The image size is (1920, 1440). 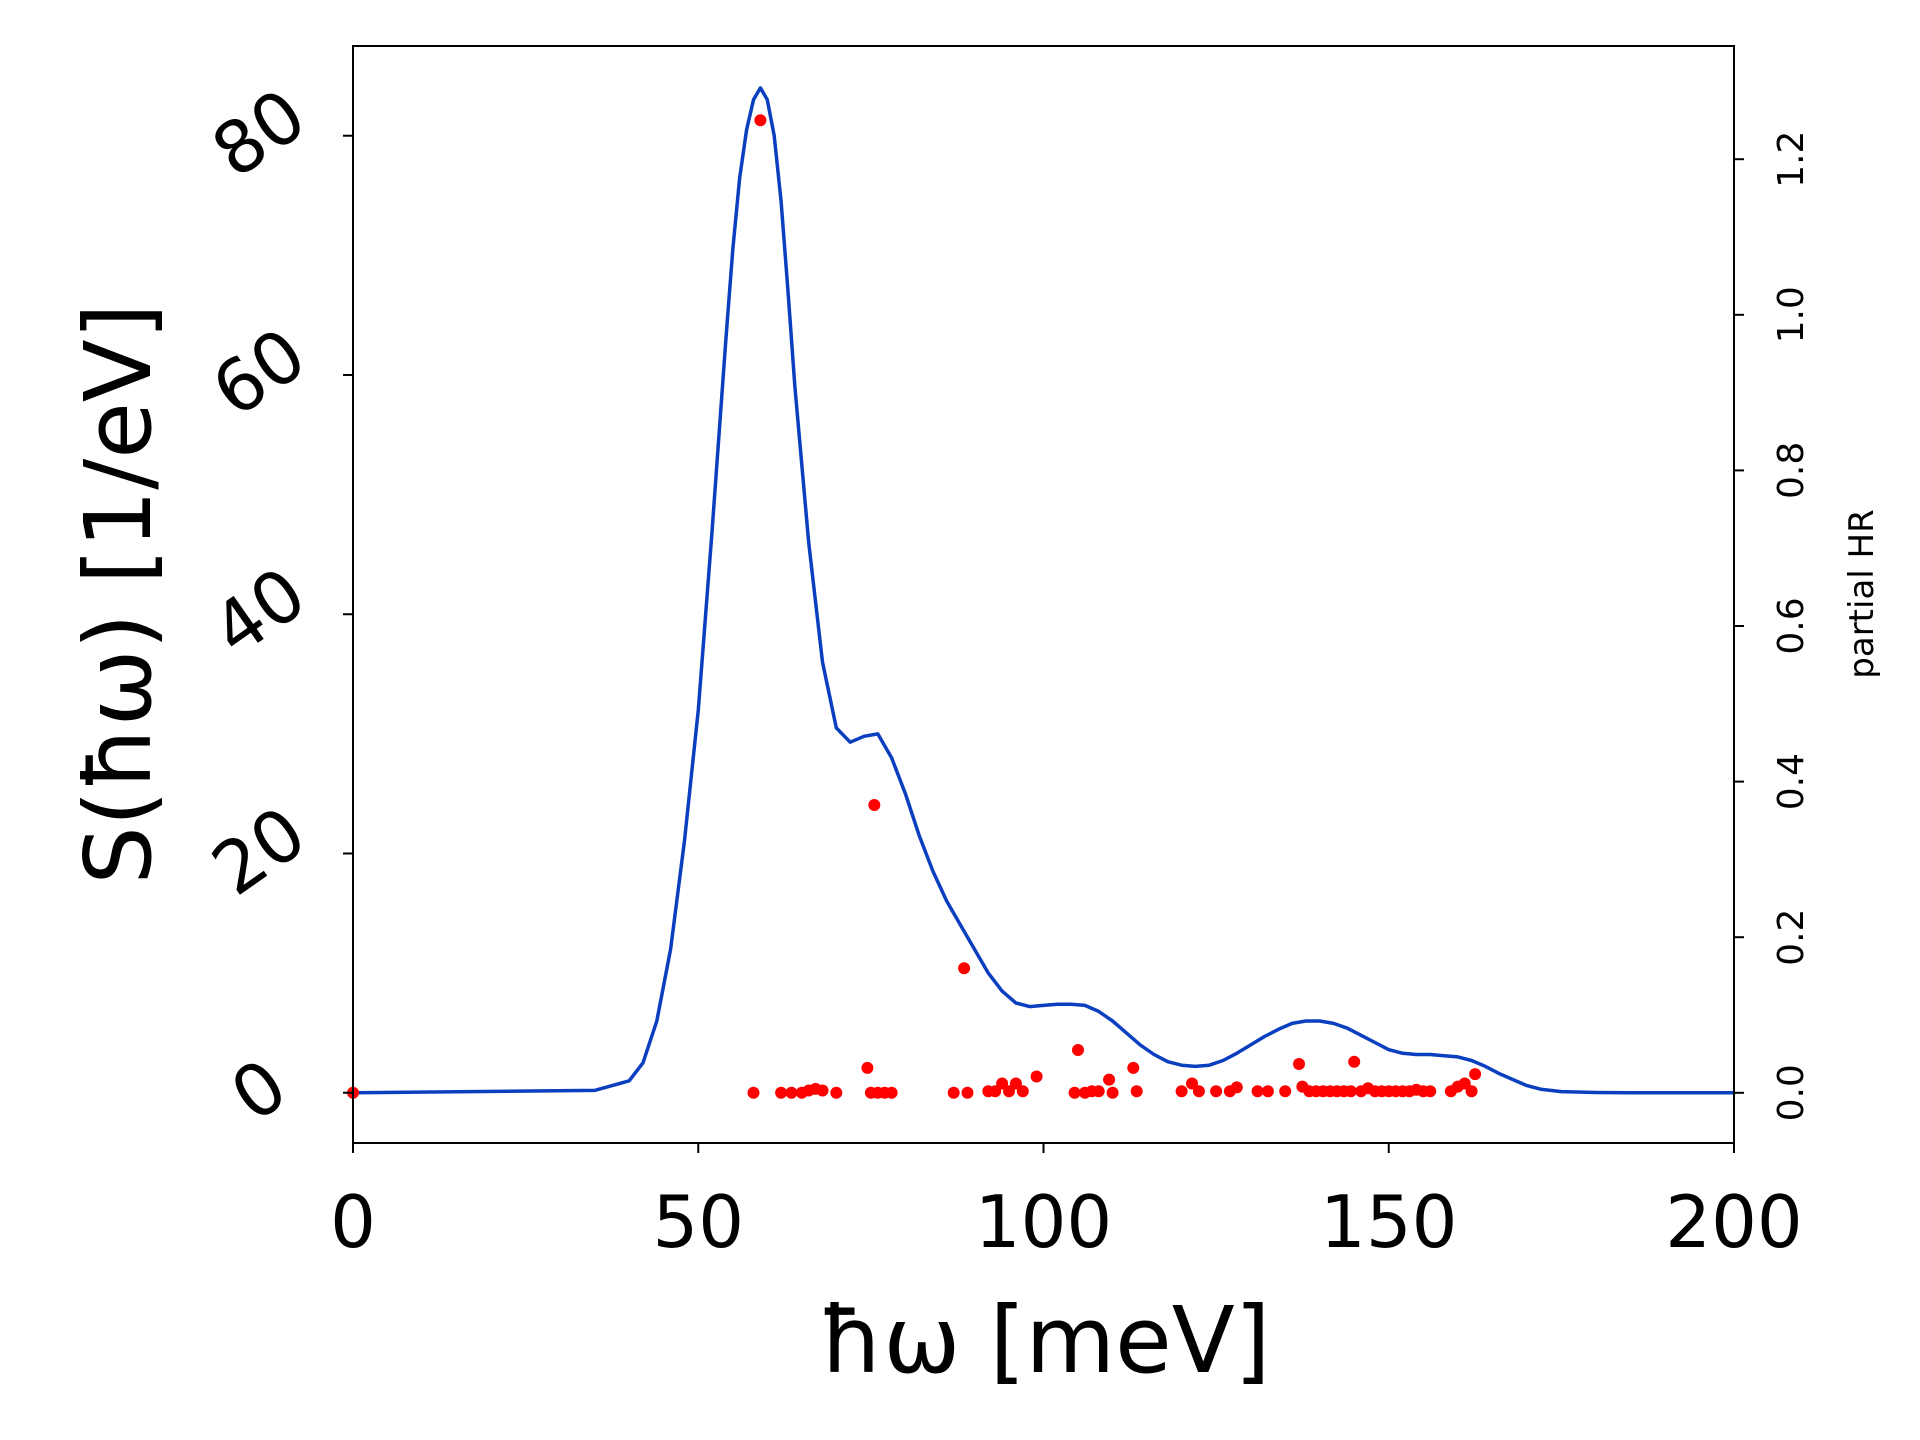 I want to click on y-axis-label: S(ħω) [1/eV], so click(x=118, y=593).